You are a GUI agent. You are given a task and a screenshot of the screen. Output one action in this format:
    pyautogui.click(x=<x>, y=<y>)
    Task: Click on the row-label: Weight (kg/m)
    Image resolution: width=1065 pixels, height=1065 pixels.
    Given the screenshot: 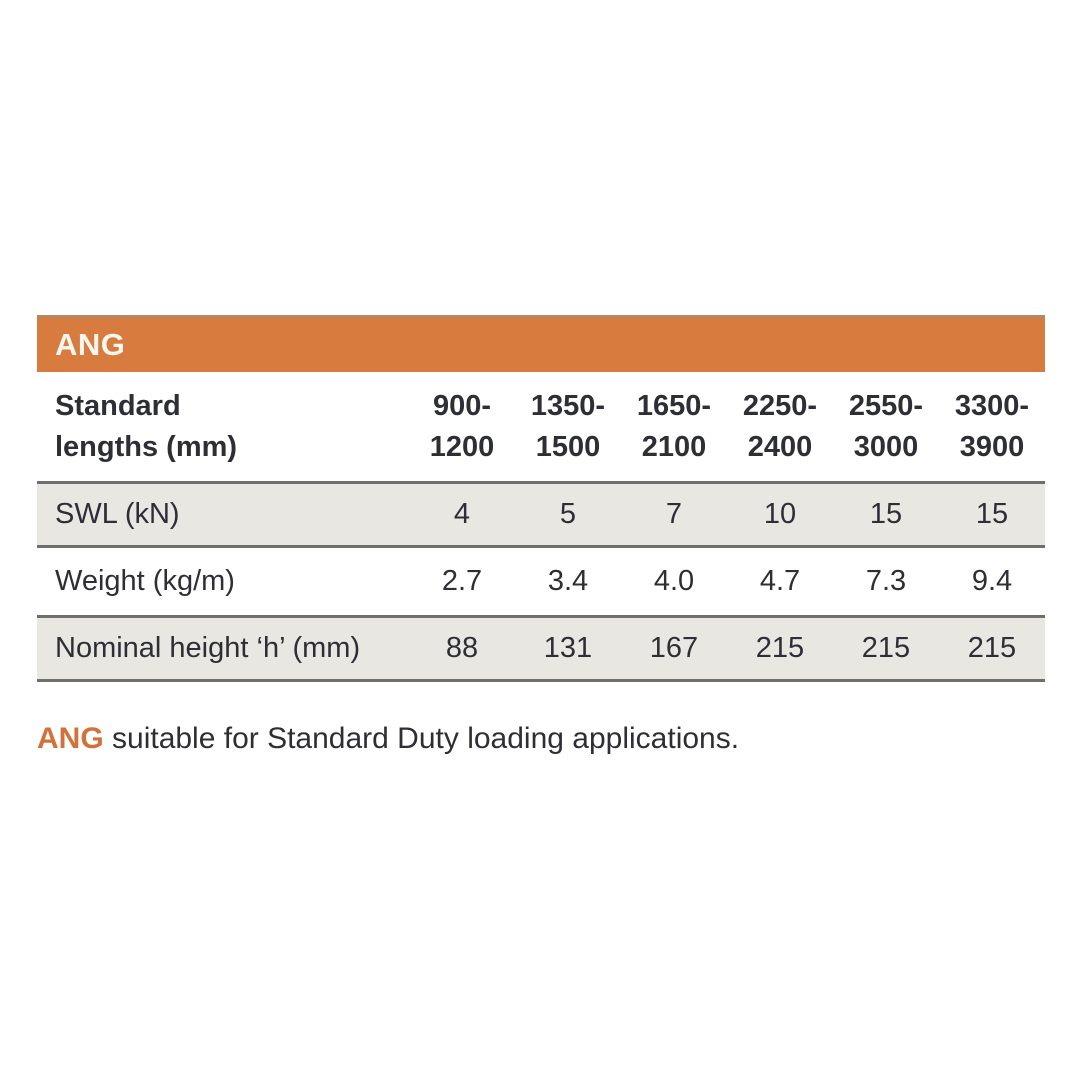 What is the action you would take?
    pyautogui.click(x=145, y=581)
    